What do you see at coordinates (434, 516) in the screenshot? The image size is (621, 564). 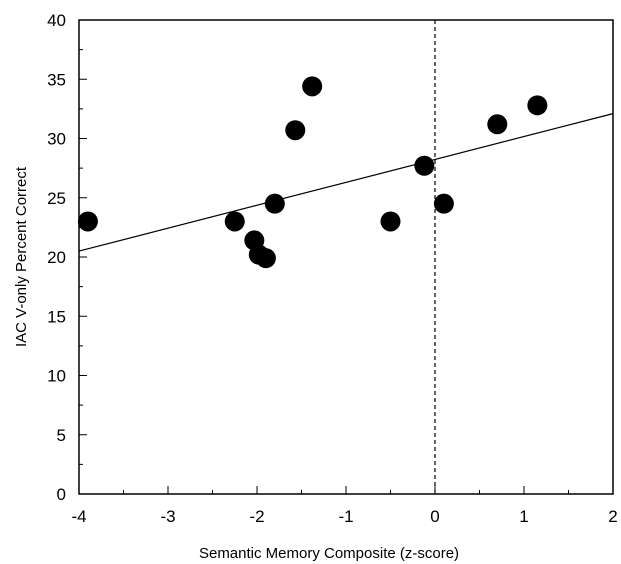 I see `x-tick-label: 0` at bounding box center [434, 516].